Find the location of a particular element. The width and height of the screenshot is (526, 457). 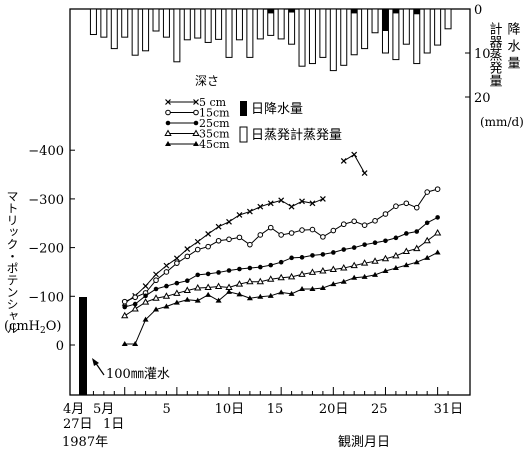

y-tick-label-2: −200 is located at coordinates (46, 249).